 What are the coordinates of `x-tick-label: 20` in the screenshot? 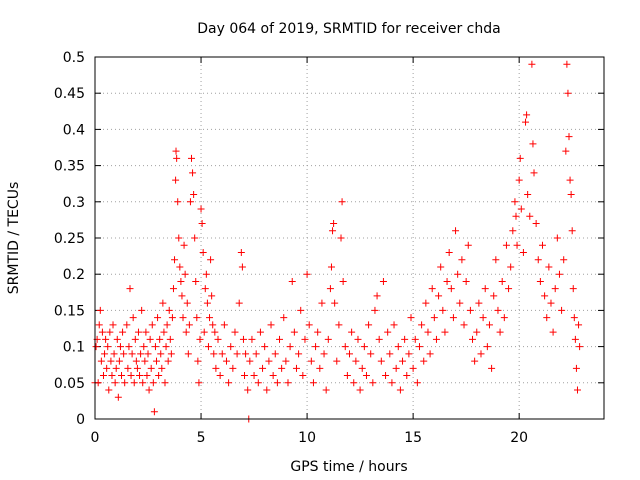 It's located at (519, 438).